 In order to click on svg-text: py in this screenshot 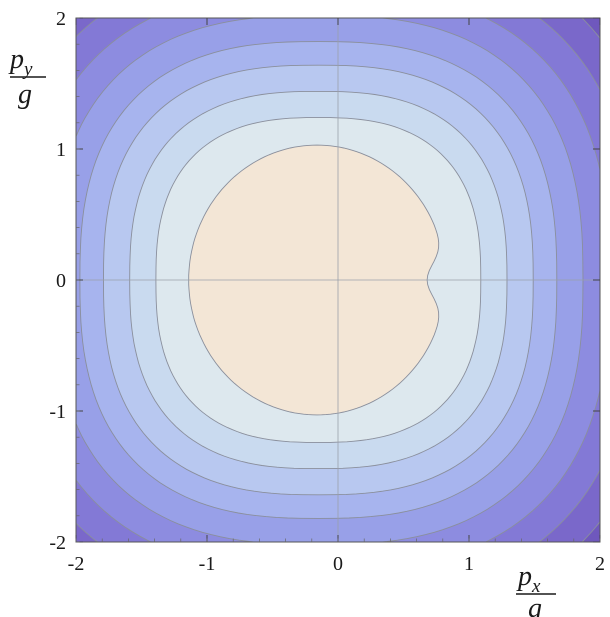, I will do `click(20, 62)`.